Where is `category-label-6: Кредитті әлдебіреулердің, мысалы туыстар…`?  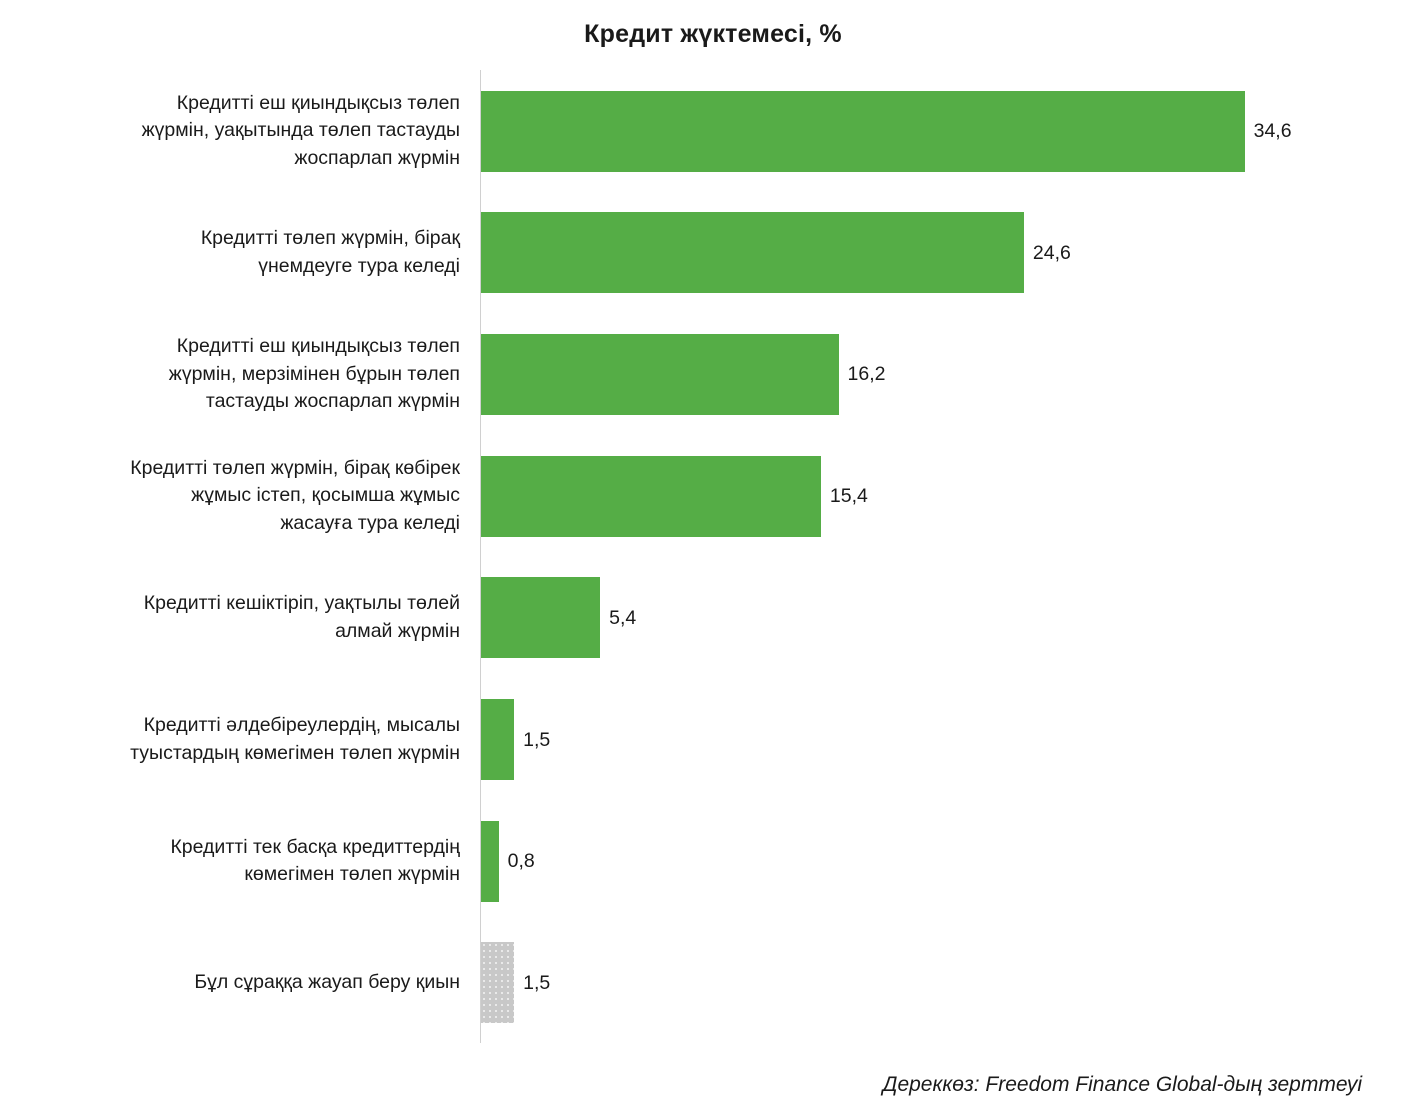 category-label-6: Кредитті әлдебіреулердің, мысалы туыстар… is located at coordinates (295, 739).